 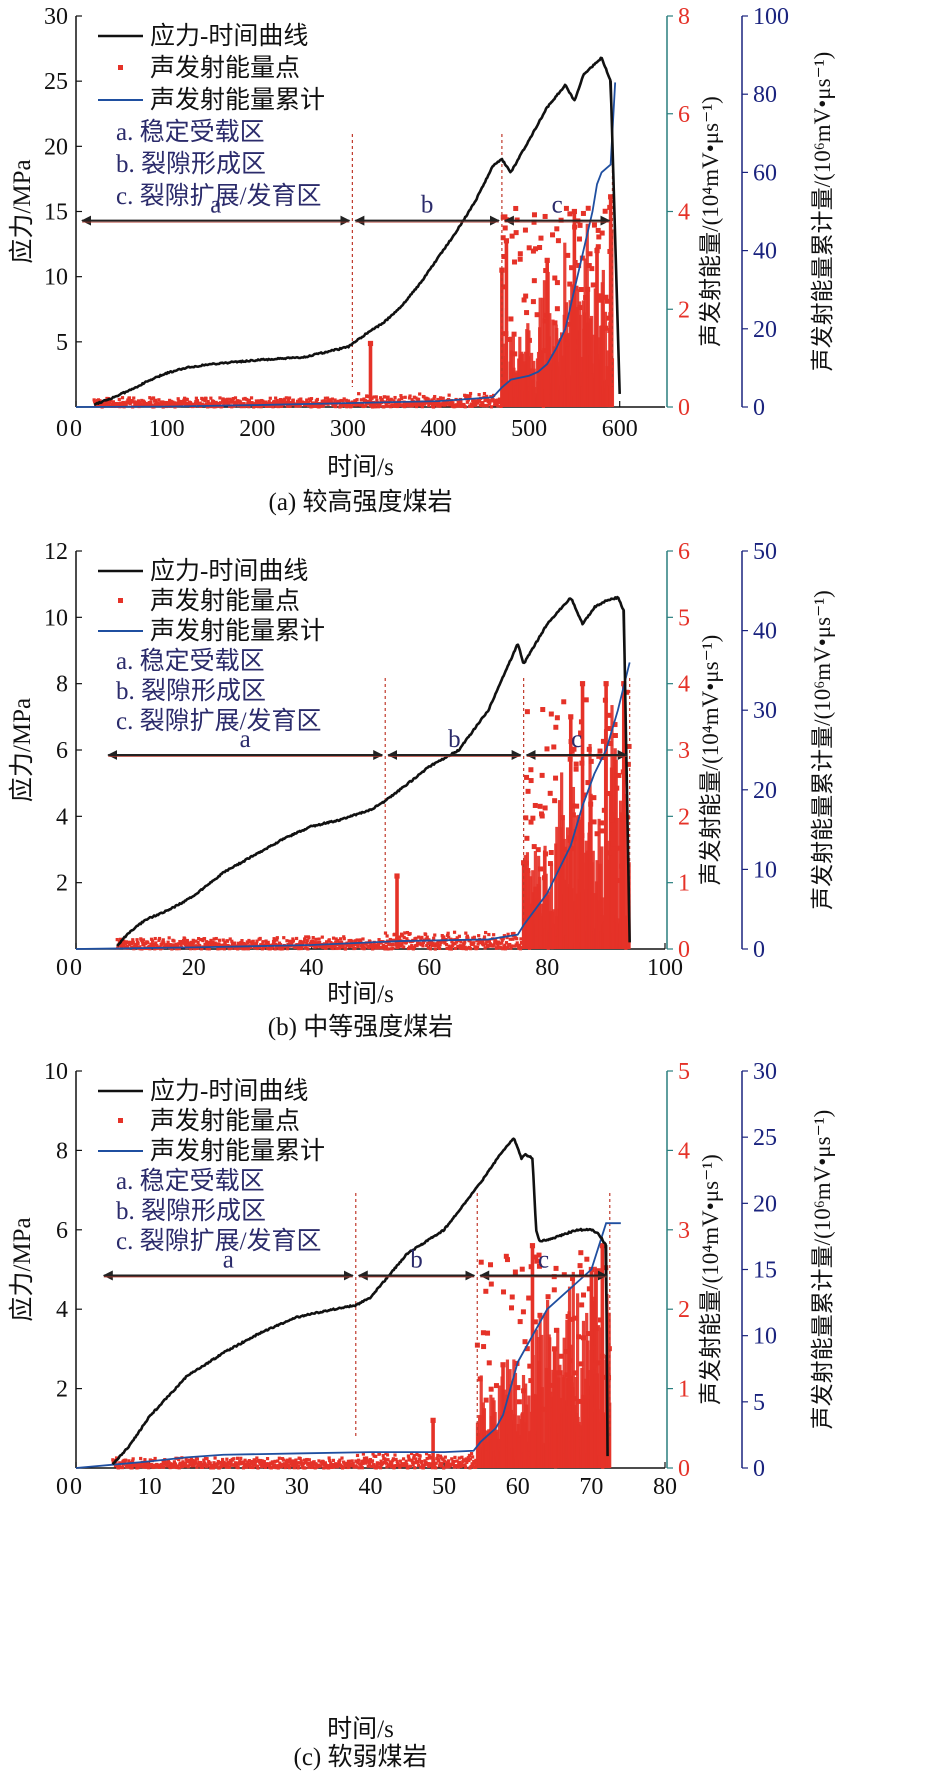 What do you see at coordinates (76, 968) in the screenshot?
I see `x-tick-label: 0` at bounding box center [76, 968].